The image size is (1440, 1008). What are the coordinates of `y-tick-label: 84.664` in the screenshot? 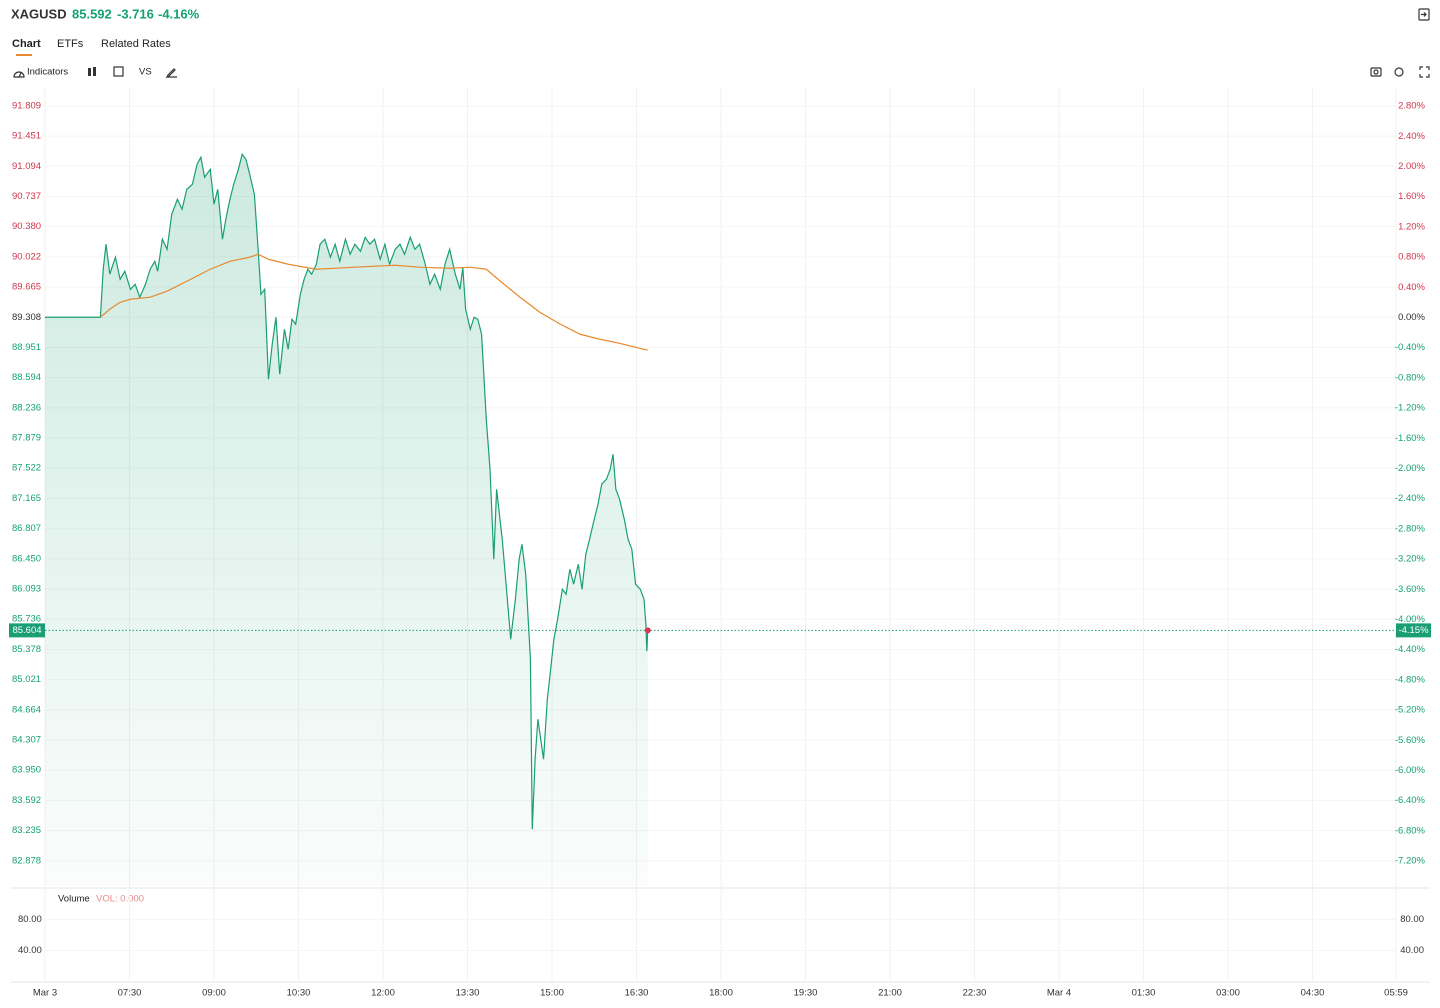 It's located at (26, 709).